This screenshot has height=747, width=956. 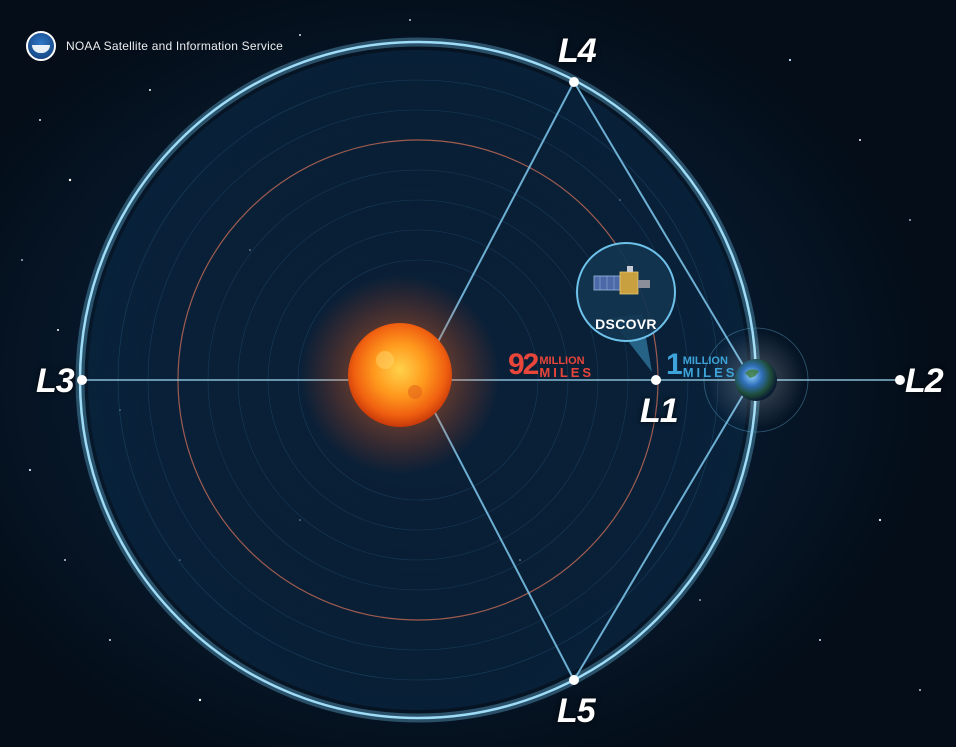 I want to click on label-l2: L2, so click(x=924, y=381).